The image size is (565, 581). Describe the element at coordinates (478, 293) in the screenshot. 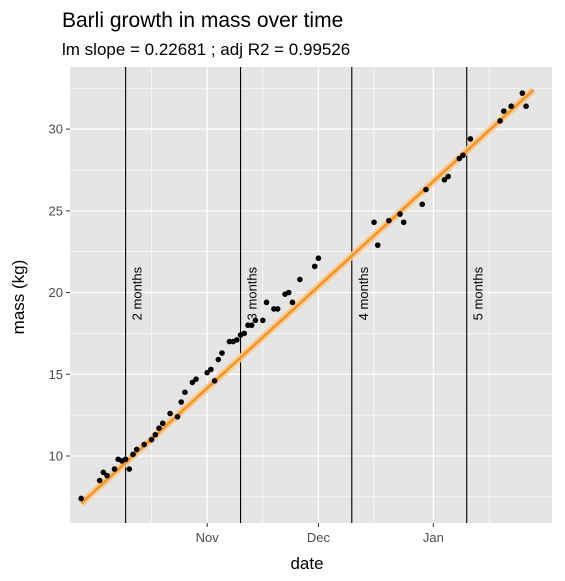

I see `age-line-label: 5 months` at that location.